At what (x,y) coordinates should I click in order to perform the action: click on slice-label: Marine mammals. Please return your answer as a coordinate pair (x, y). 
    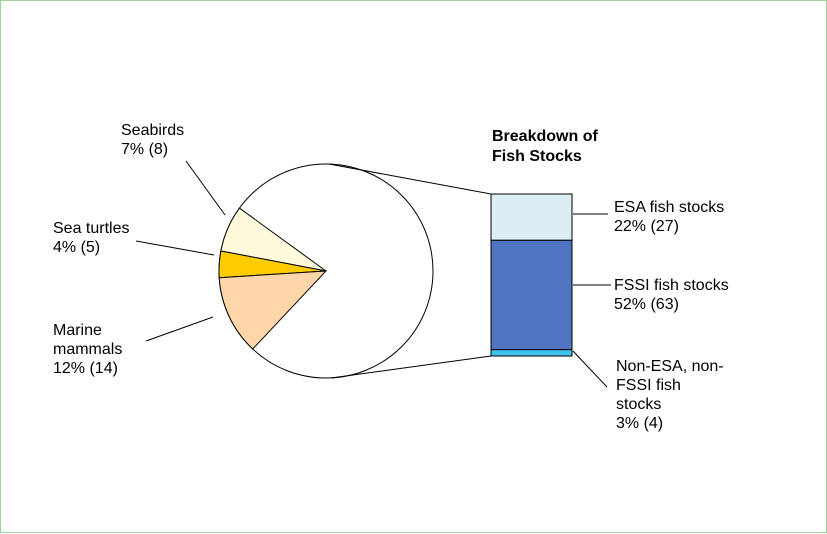
    Looking at the image, I should click on (88, 340).